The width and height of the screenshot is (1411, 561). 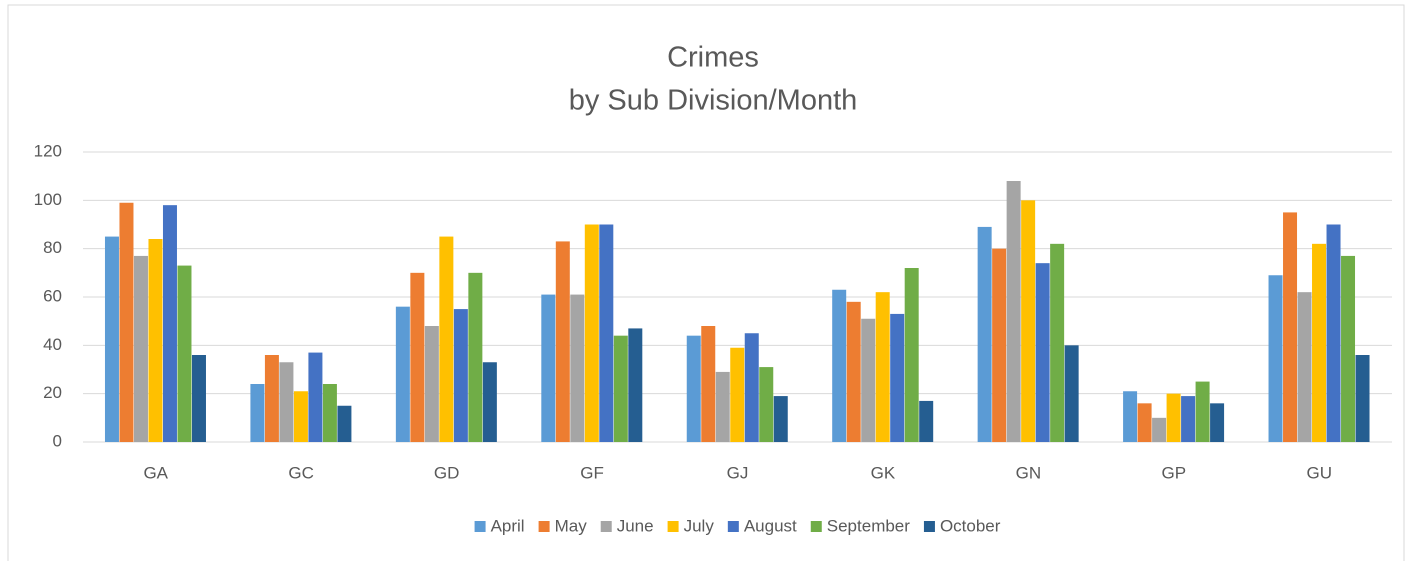 What do you see at coordinates (738, 472) in the screenshot?
I see `x-tick-label: GJ` at bounding box center [738, 472].